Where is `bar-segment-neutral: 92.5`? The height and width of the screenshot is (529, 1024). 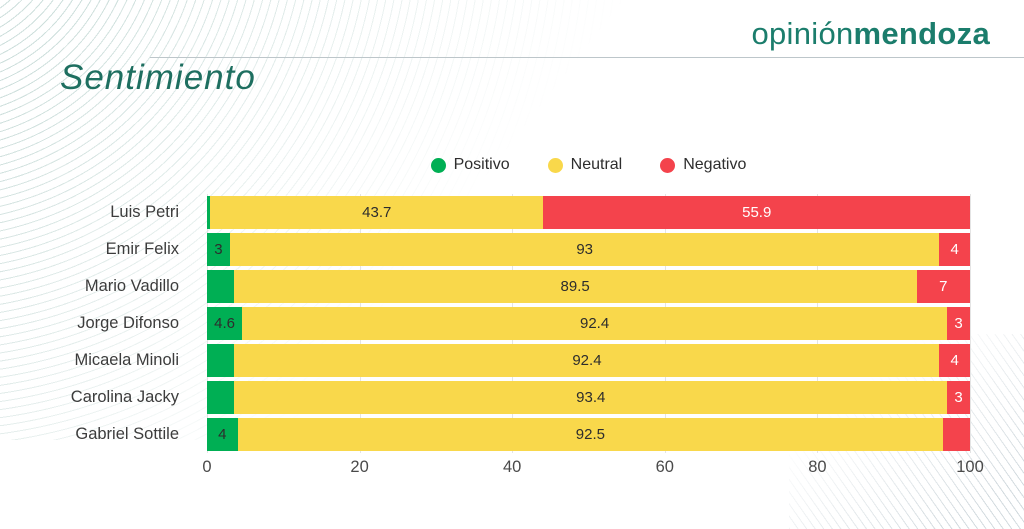 bar-segment-neutral: 92.5 is located at coordinates (590, 434).